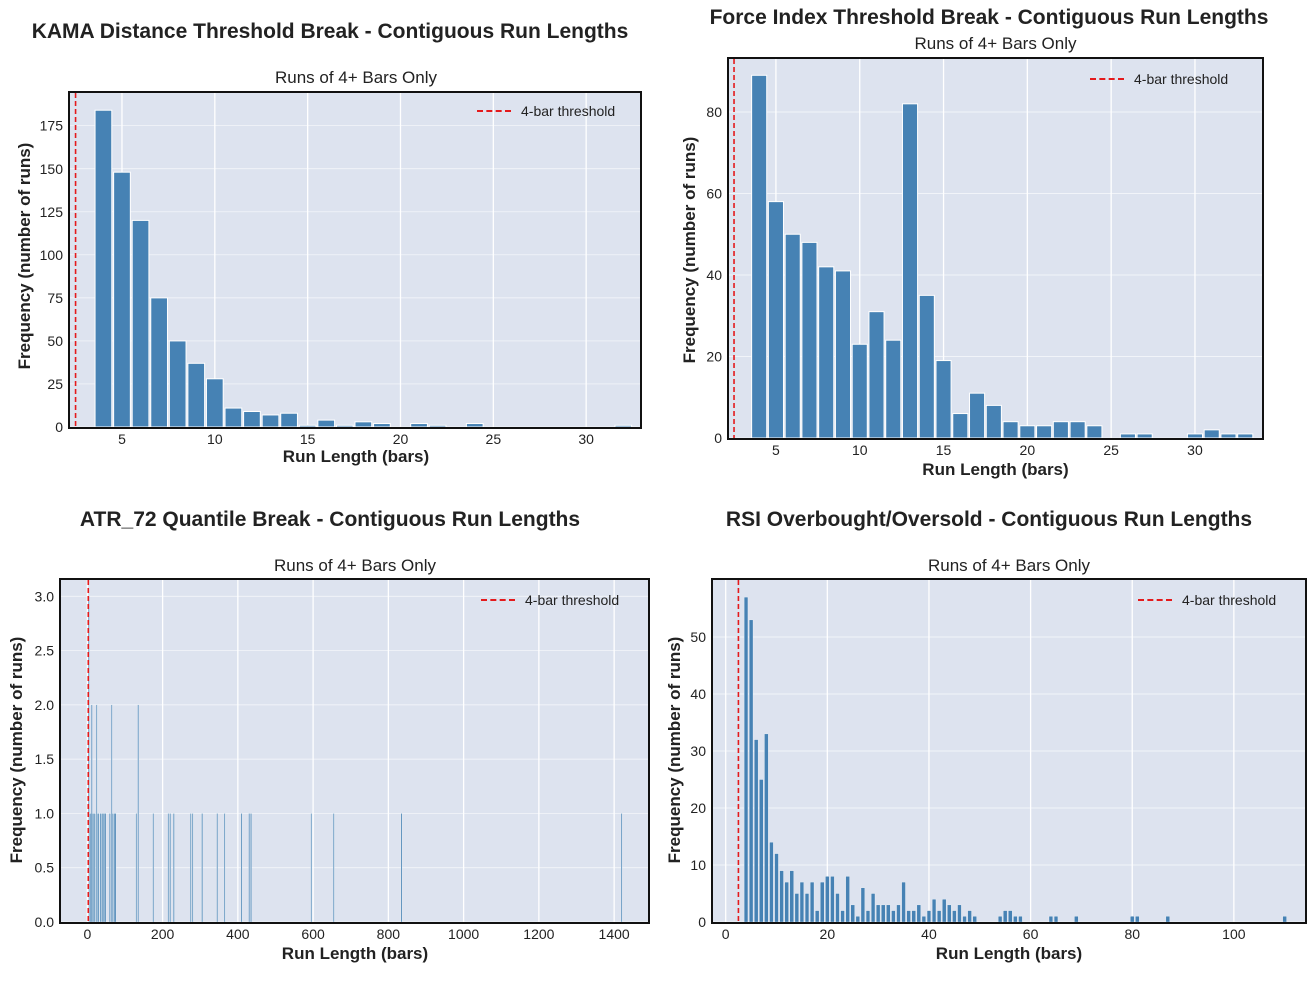  Describe the element at coordinates (355, 565) in the screenshot. I see `chart-subtitle: Runs of 4+ Bars Only` at that location.